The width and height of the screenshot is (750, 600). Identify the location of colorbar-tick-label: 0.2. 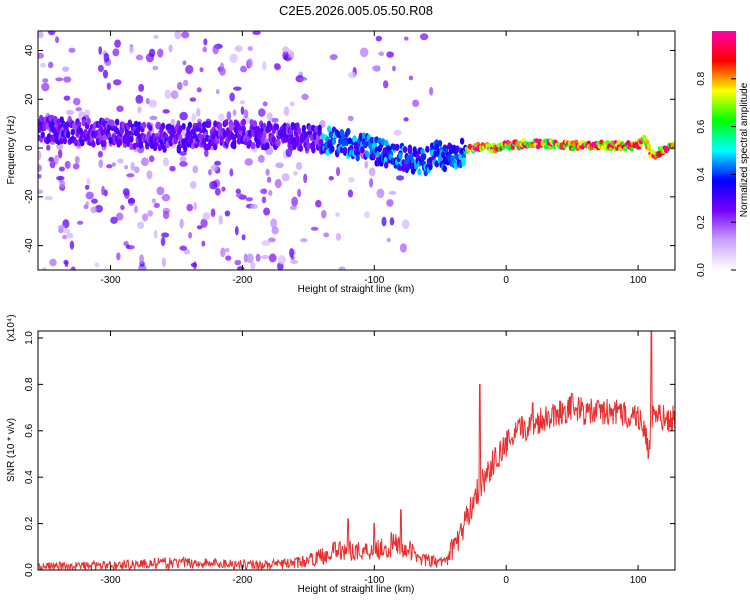
(701, 222).